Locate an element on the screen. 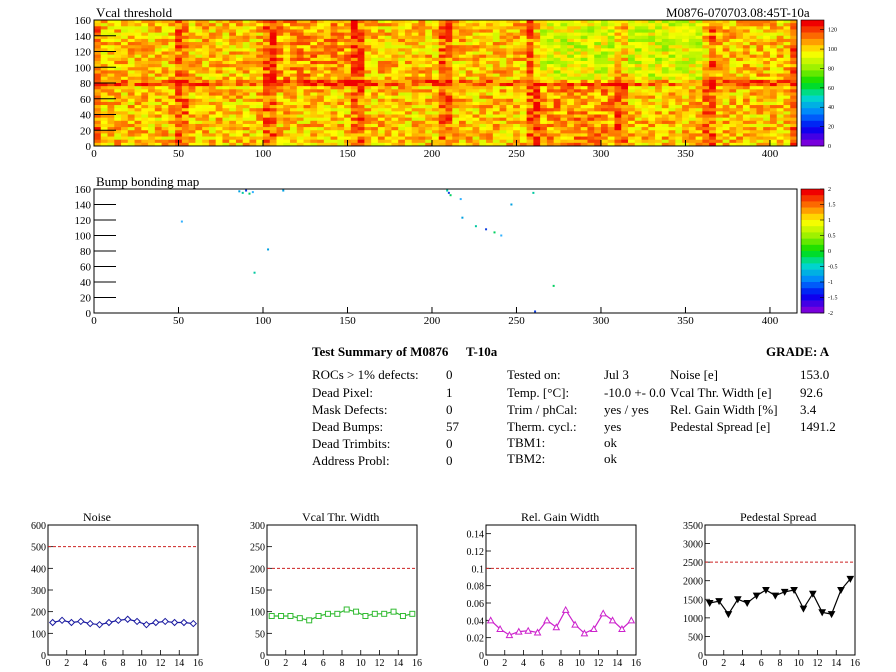 The image size is (896, 672). summary-label: TBM1: is located at coordinates (526, 442).